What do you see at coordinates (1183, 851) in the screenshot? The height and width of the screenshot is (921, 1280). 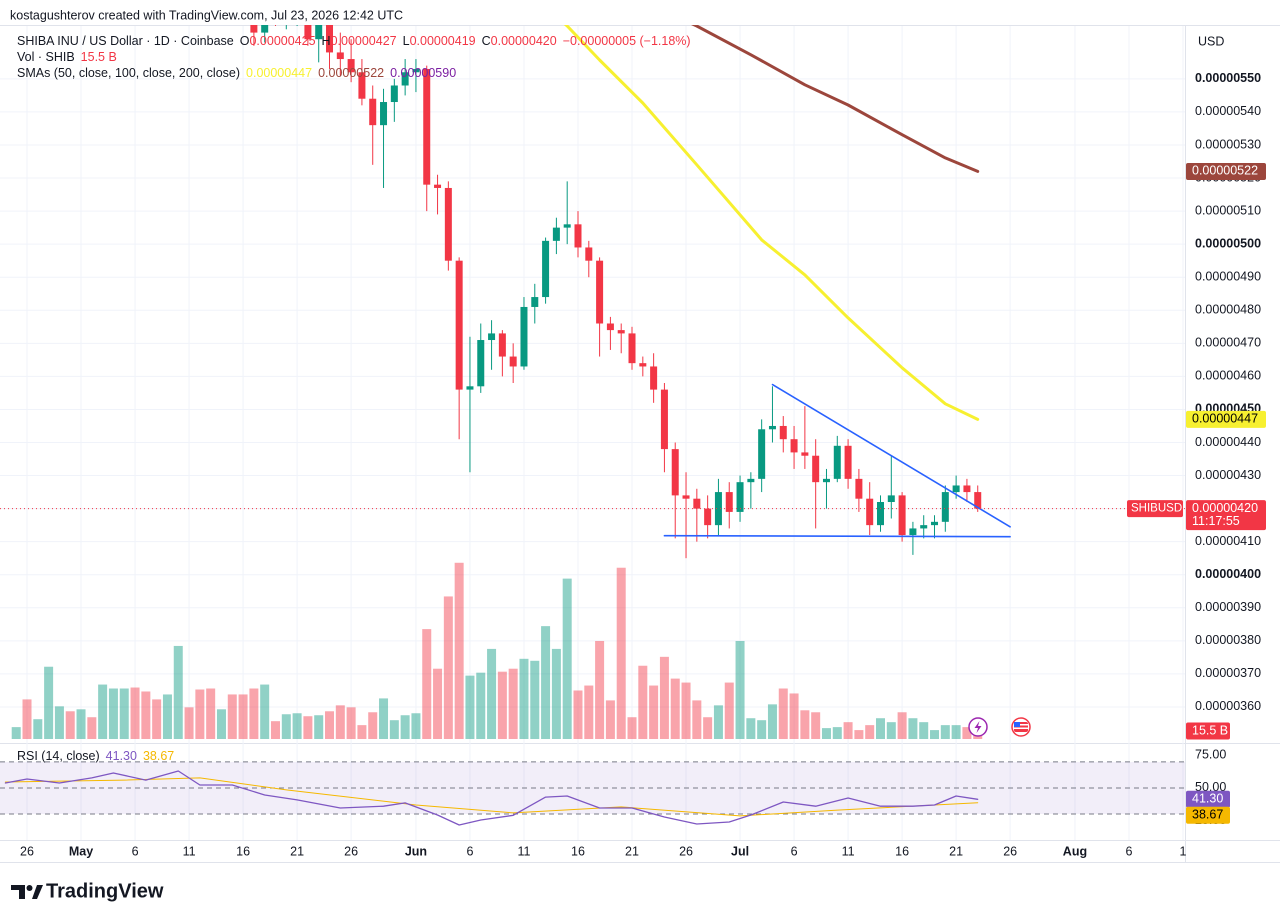 I see `x-tick-label: 1` at bounding box center [1183, 851].